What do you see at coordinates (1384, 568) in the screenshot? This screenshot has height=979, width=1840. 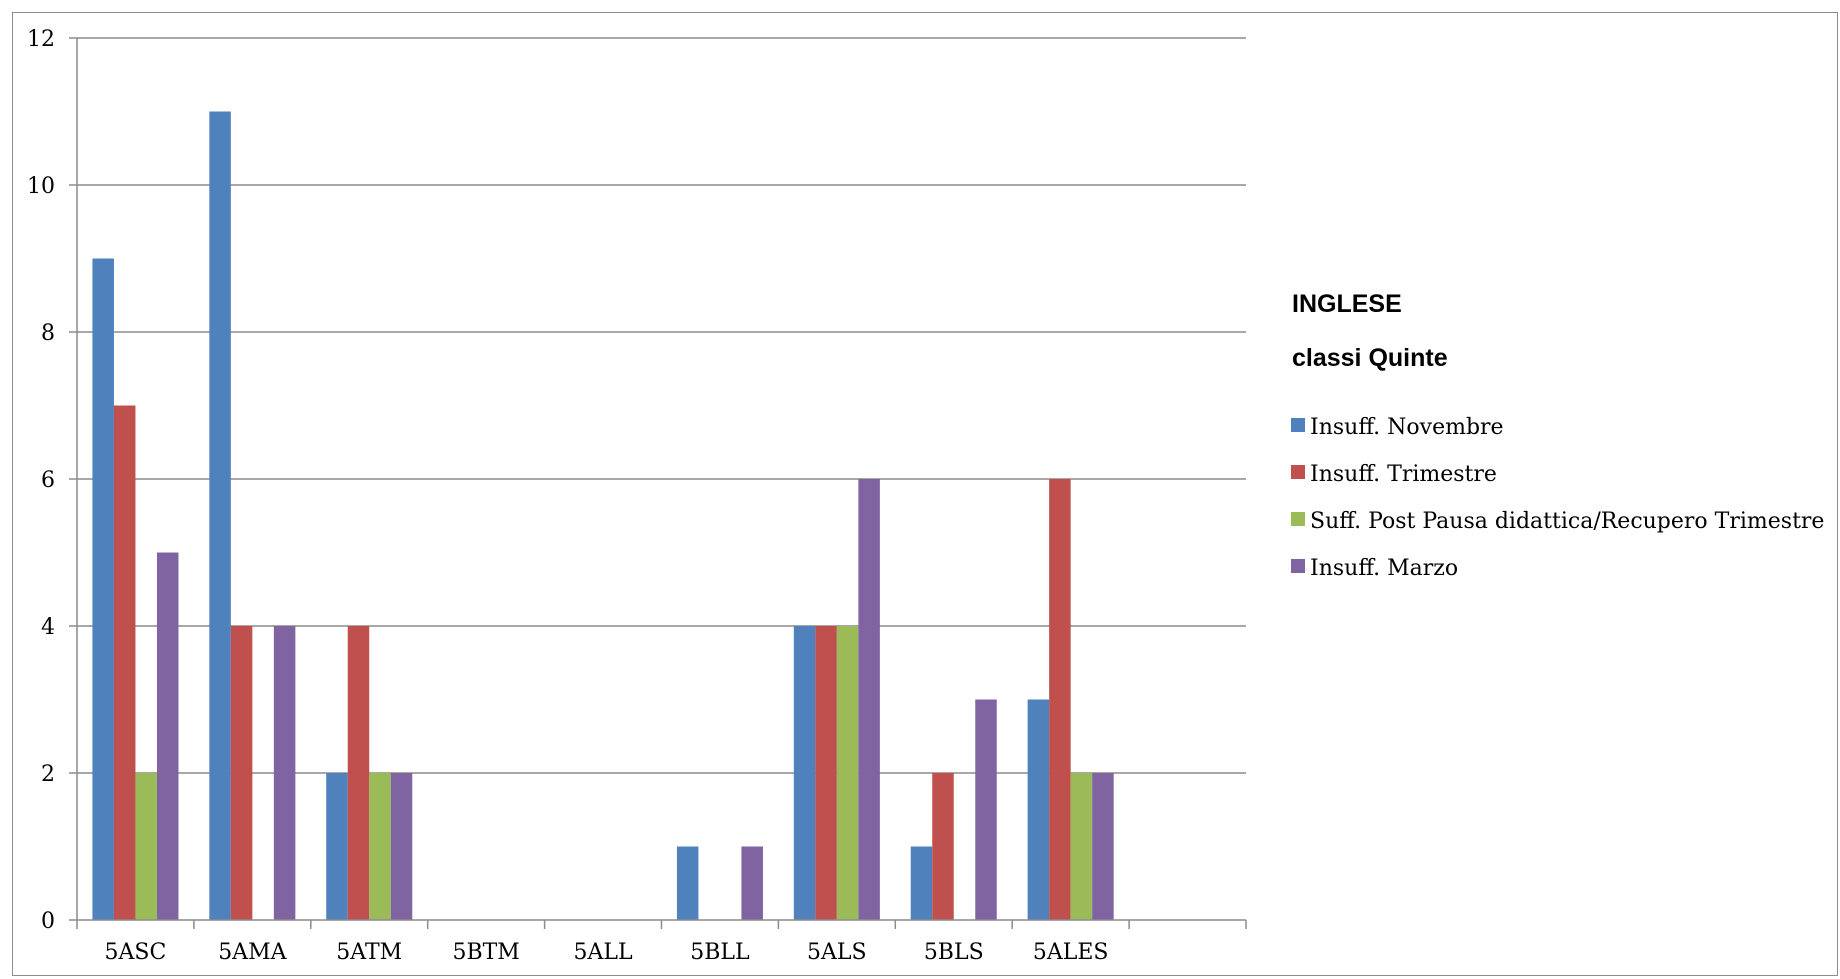 I see `legend-label: Insuff. Marzo` at bounding box center [1384, 568].